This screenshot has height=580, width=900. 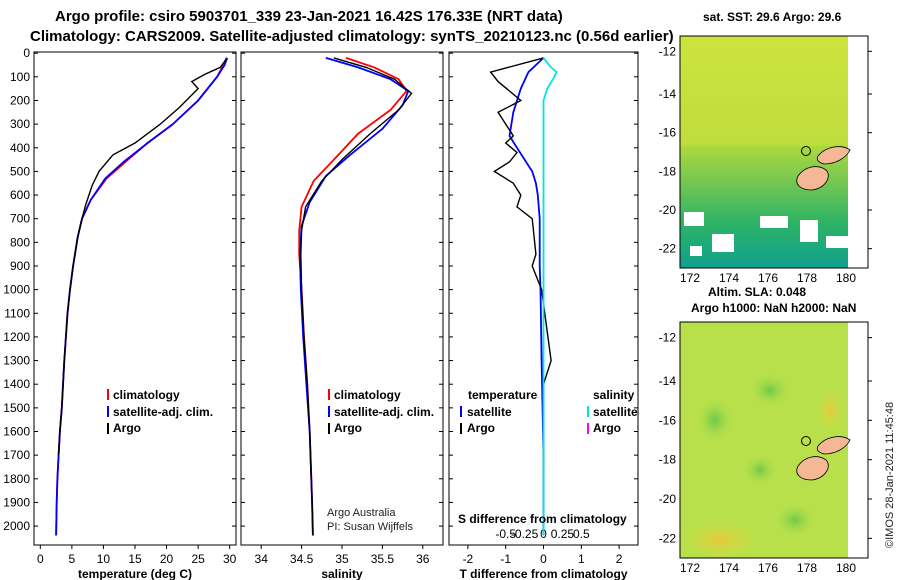 I want to click on y-tick-label: 700, so click(x=20, y=219).